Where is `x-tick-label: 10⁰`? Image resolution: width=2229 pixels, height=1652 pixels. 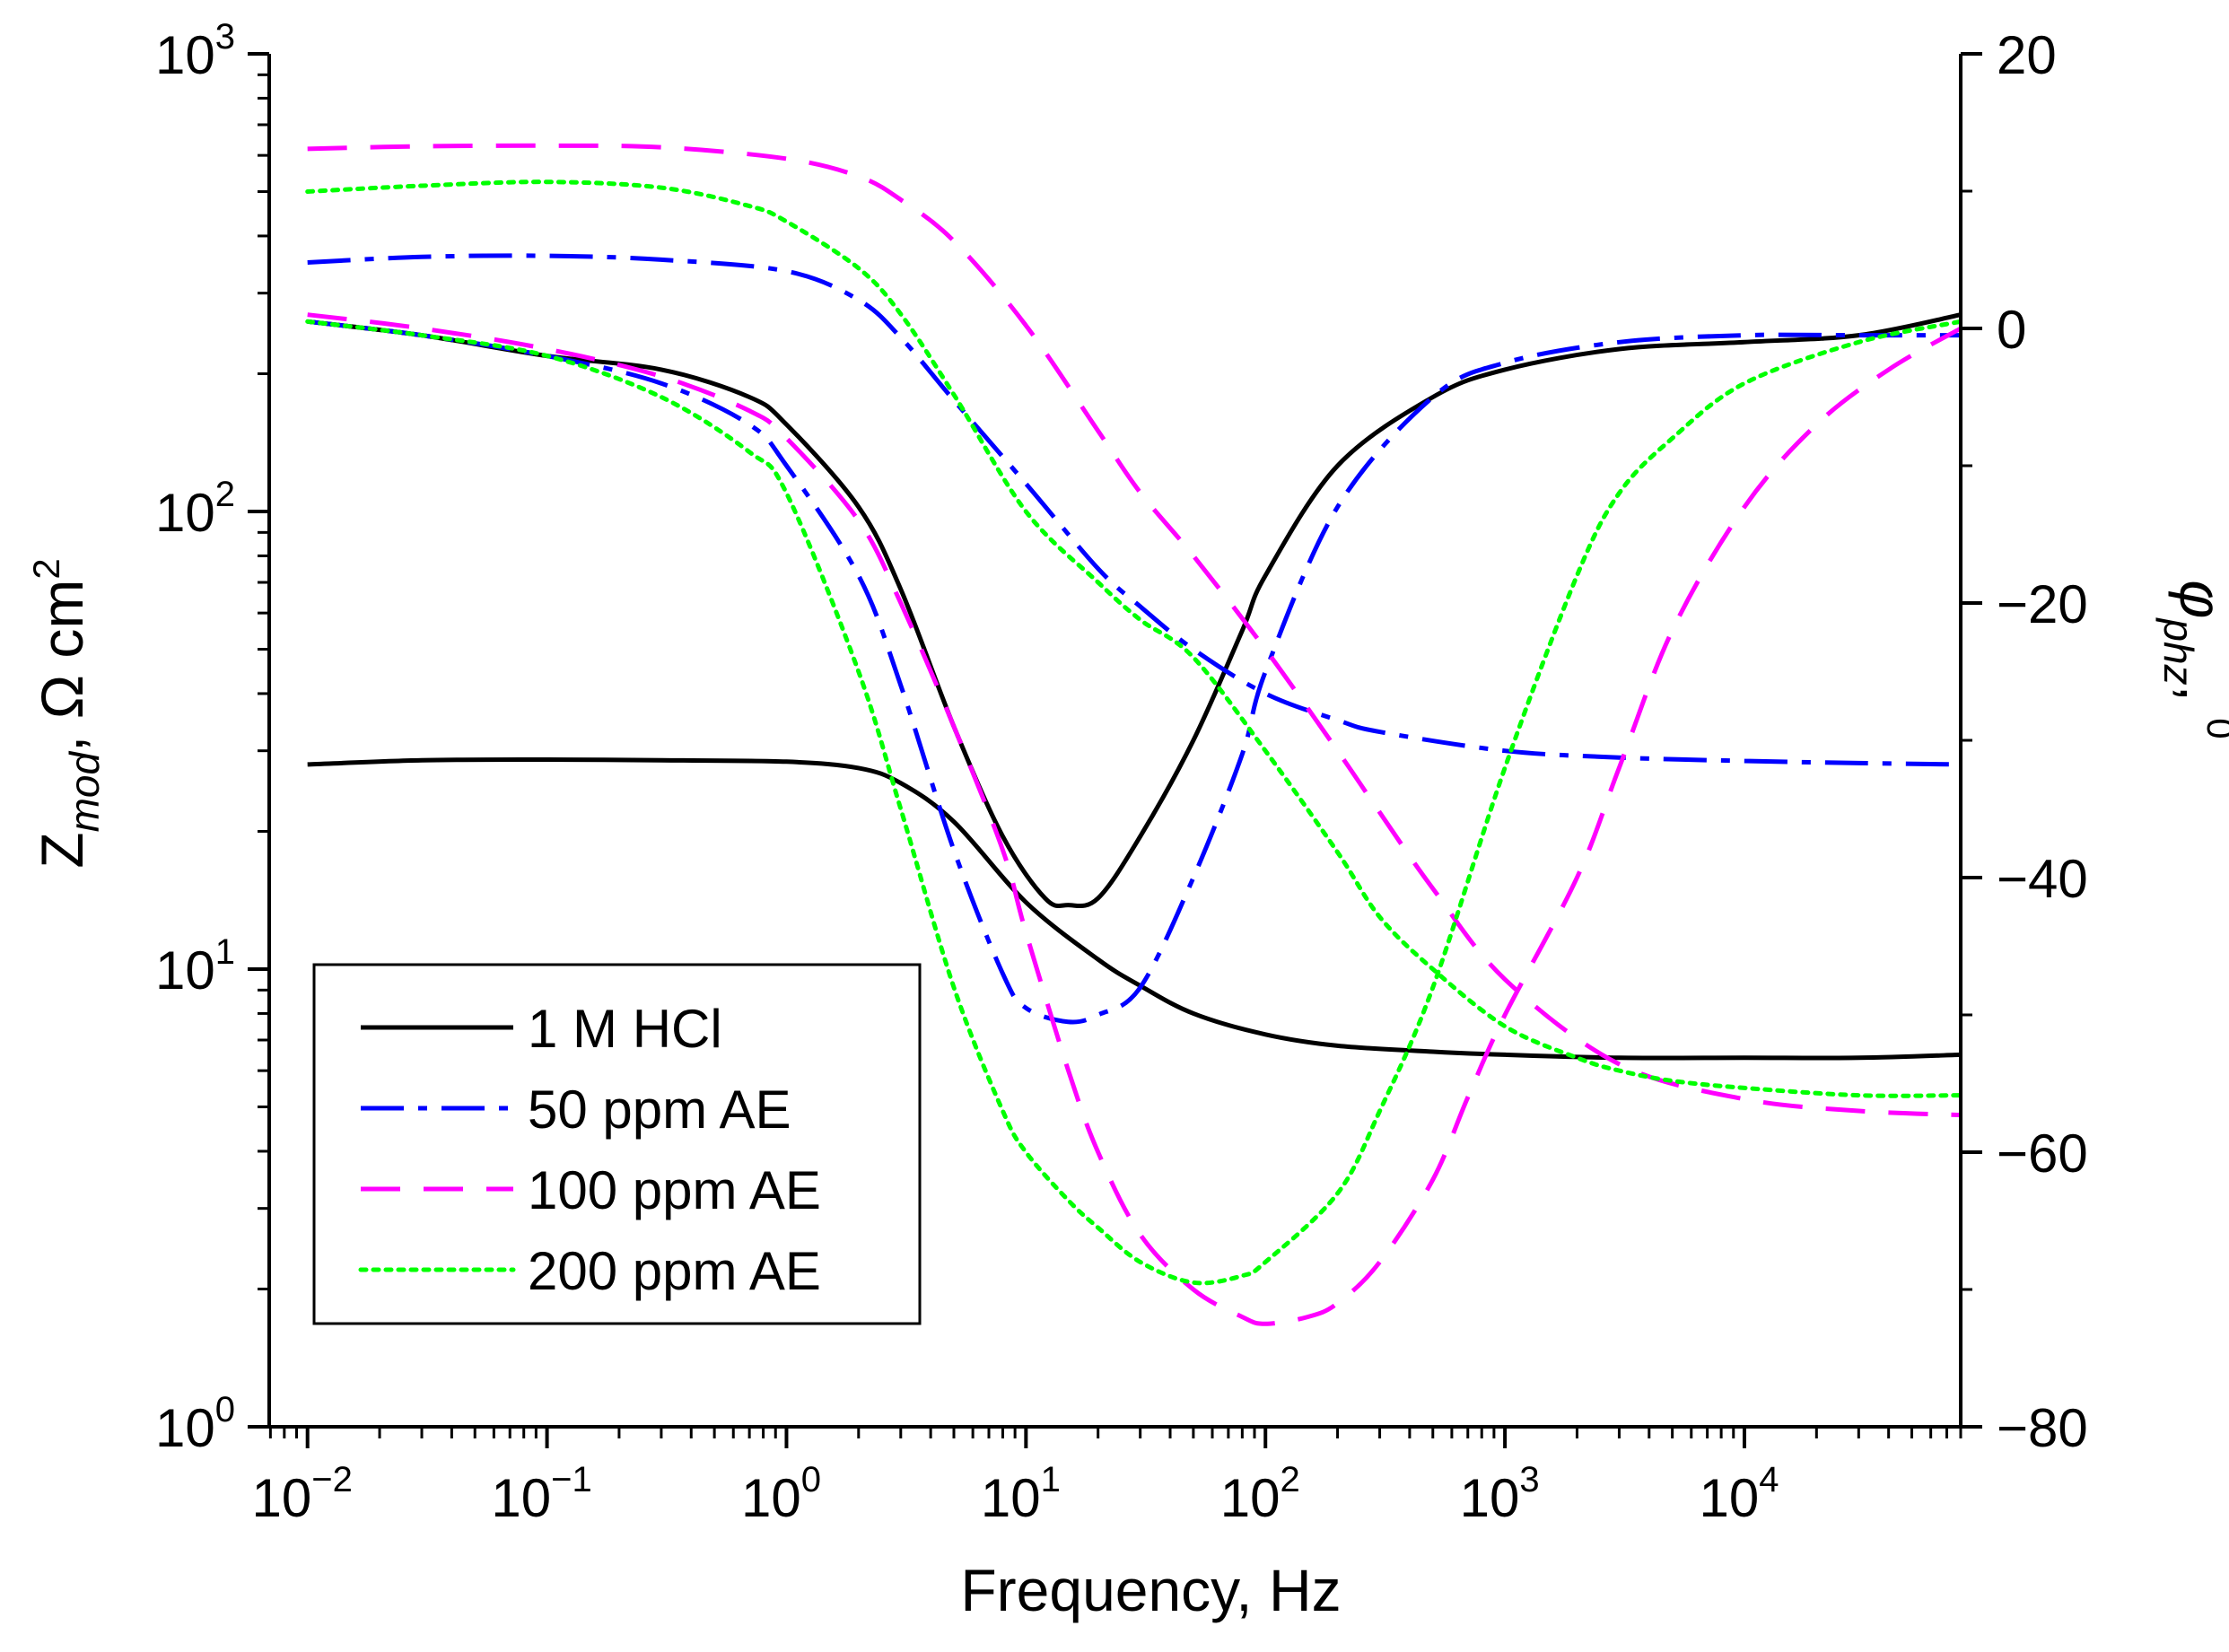 x-tick-label: 10⁰ is located at coordinates (781, 1494).